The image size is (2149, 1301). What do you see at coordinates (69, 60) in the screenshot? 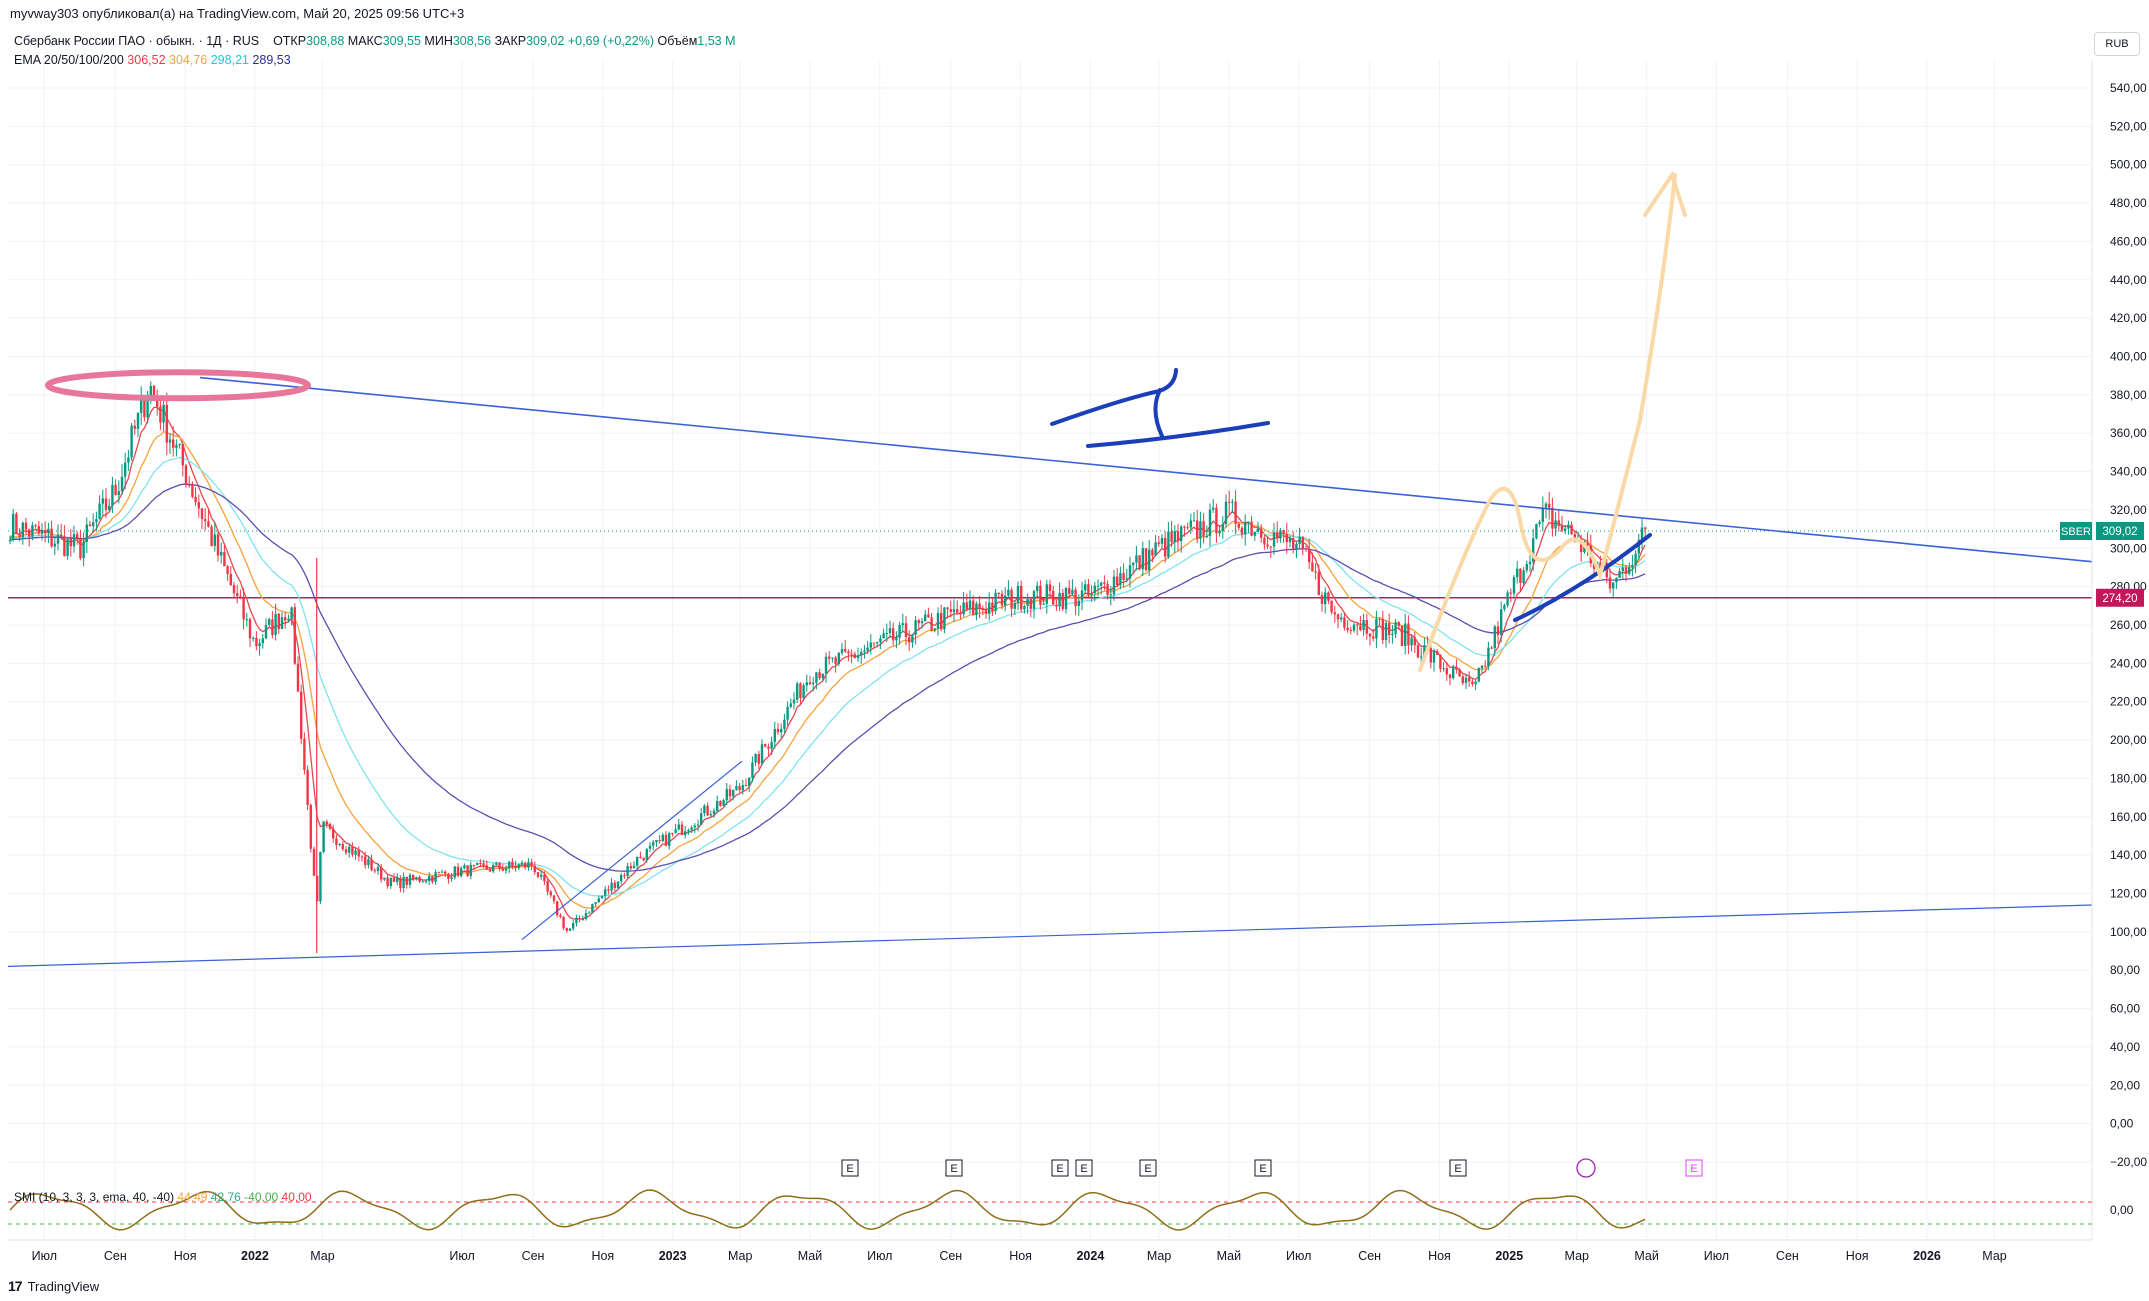
I see `ema-label: EMA 20/50/100/200` at bounding box center [69, 60].